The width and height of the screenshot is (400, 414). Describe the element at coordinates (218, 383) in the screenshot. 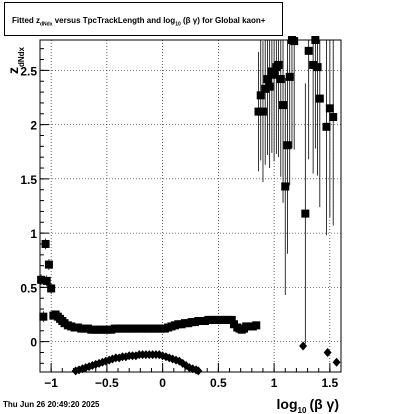

I see `x-tick-label: 0.5` at that location.